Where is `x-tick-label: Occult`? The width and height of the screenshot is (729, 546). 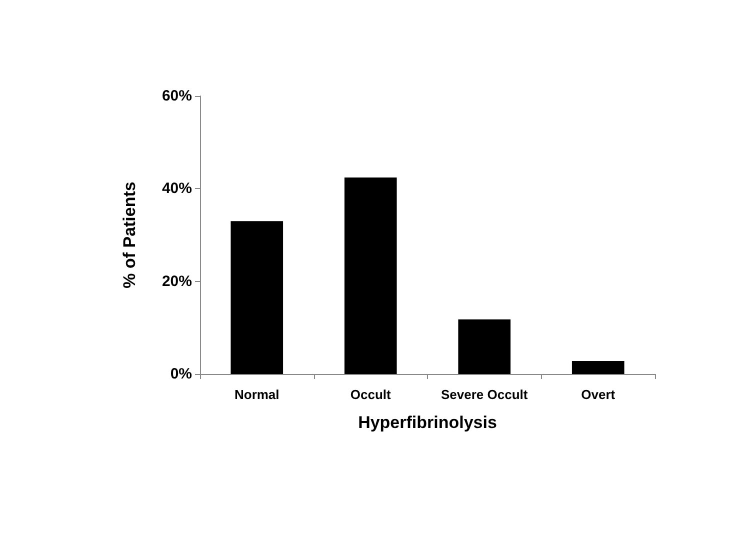 x-tick-label: Occult is located at coordinates (371, 394).